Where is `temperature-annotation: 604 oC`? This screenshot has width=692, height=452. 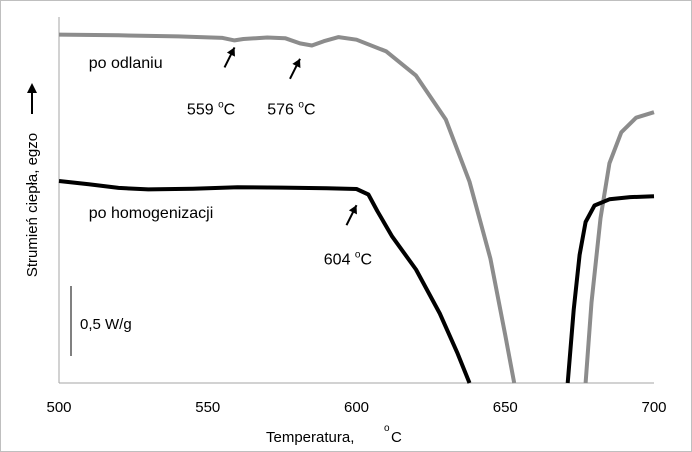 temperature-annotation: 604 oC is located at coordinates (348, 259).